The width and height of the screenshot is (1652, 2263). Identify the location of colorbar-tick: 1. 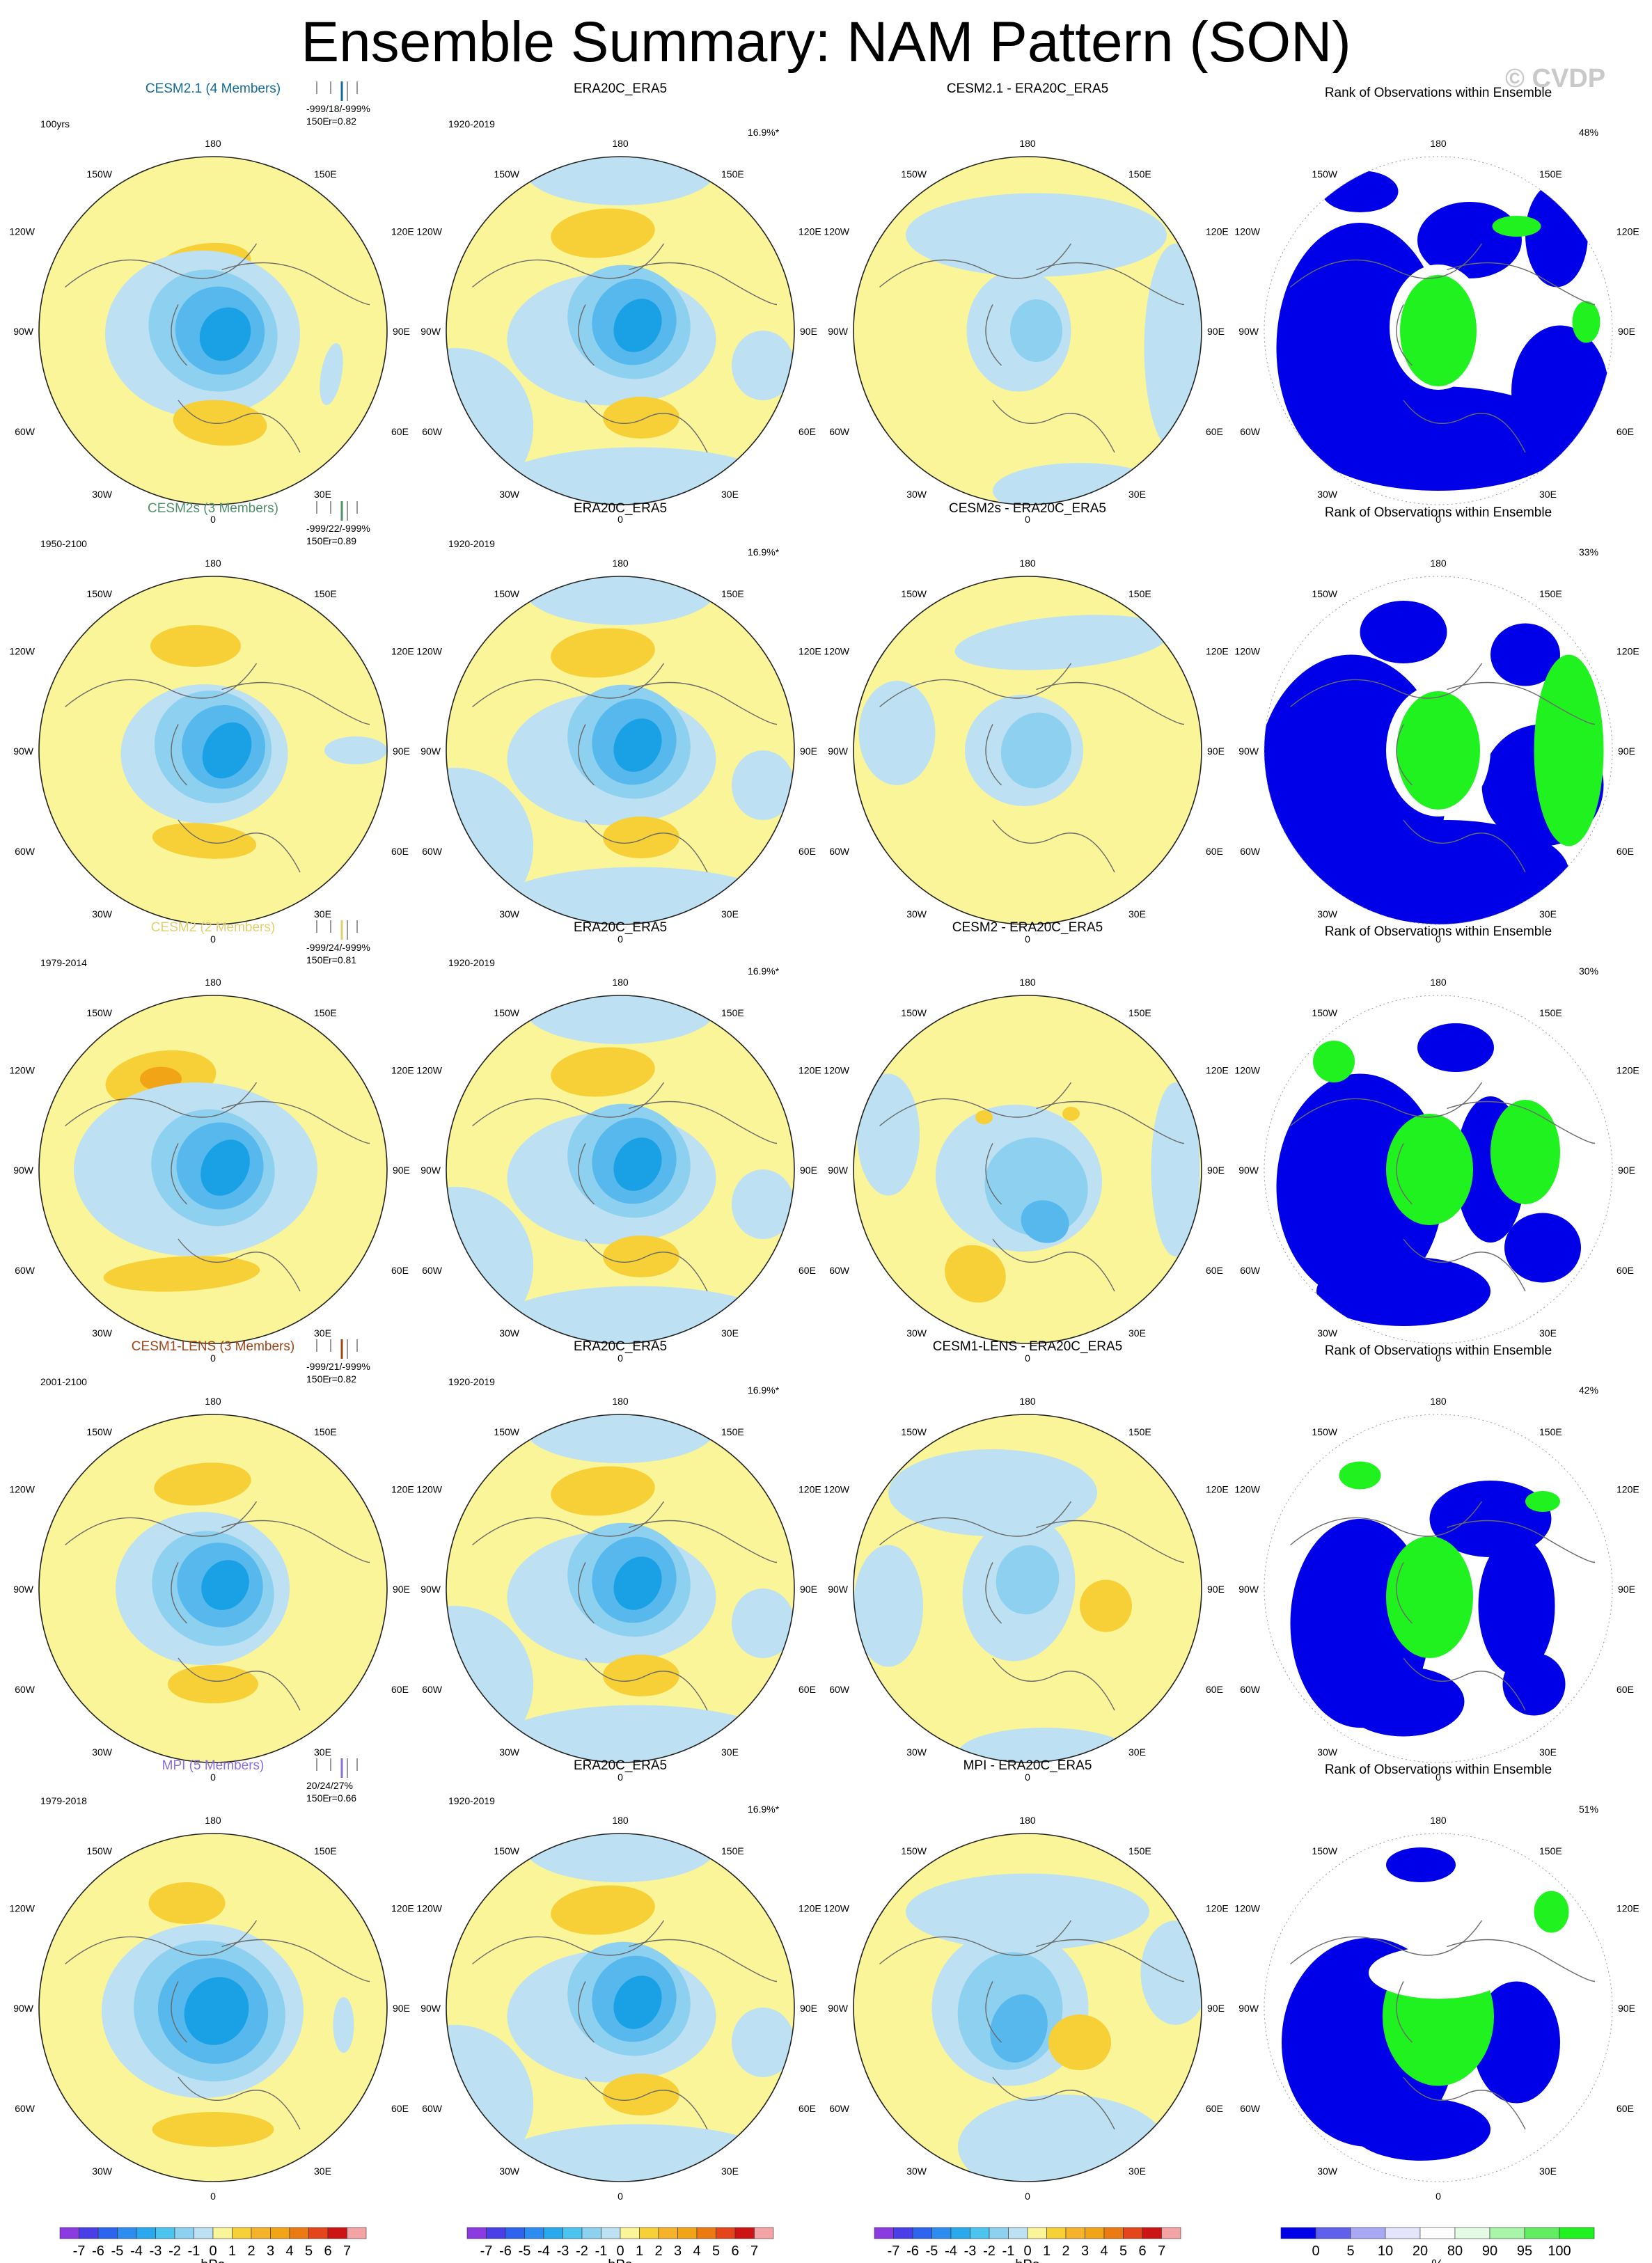
(232, 2251).